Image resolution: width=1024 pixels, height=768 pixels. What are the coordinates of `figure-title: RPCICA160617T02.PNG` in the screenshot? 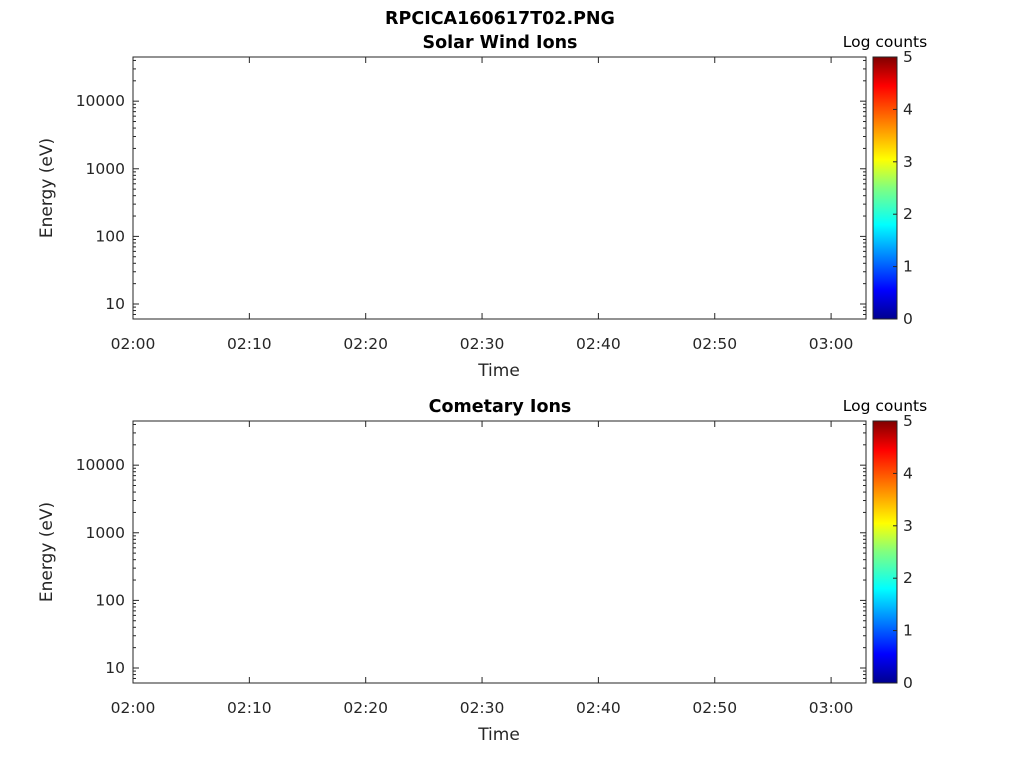 It's located at (500, 19).